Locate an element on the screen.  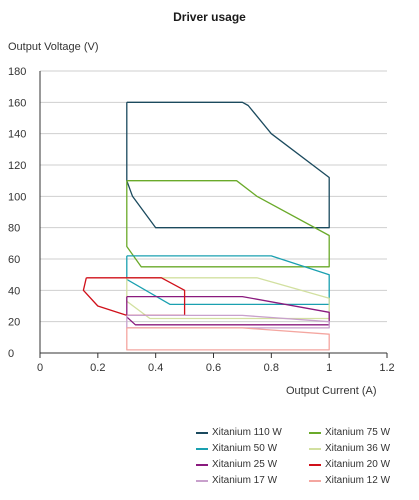
y-tick-label: 80 is located at coordinates (14, 229).